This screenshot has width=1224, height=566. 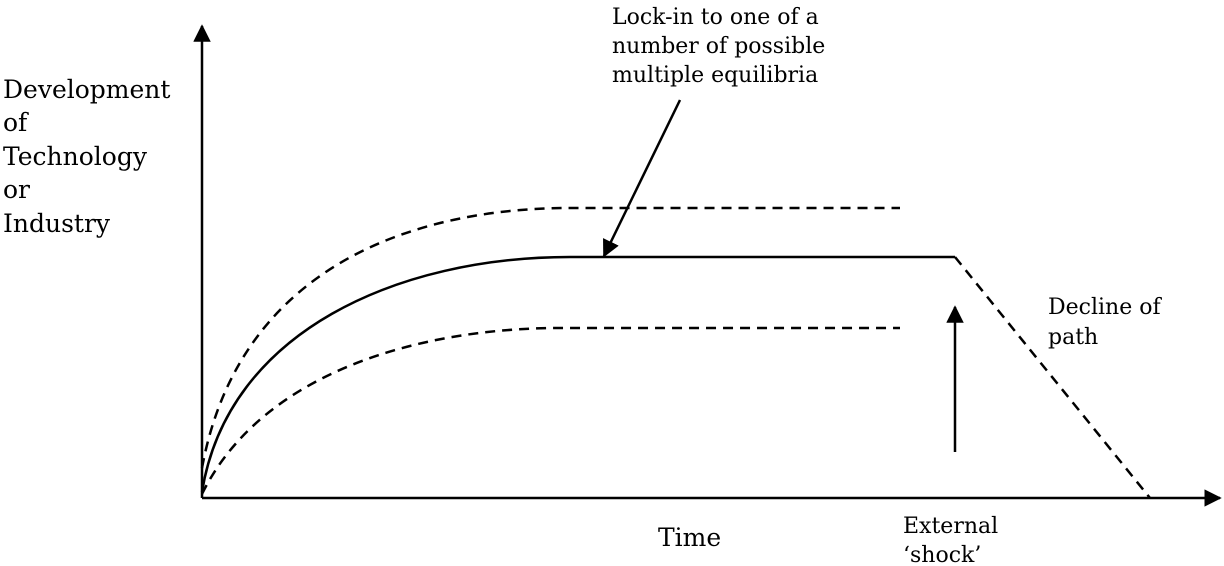 I want to click on note-line: External, so click(x=950, y=526).